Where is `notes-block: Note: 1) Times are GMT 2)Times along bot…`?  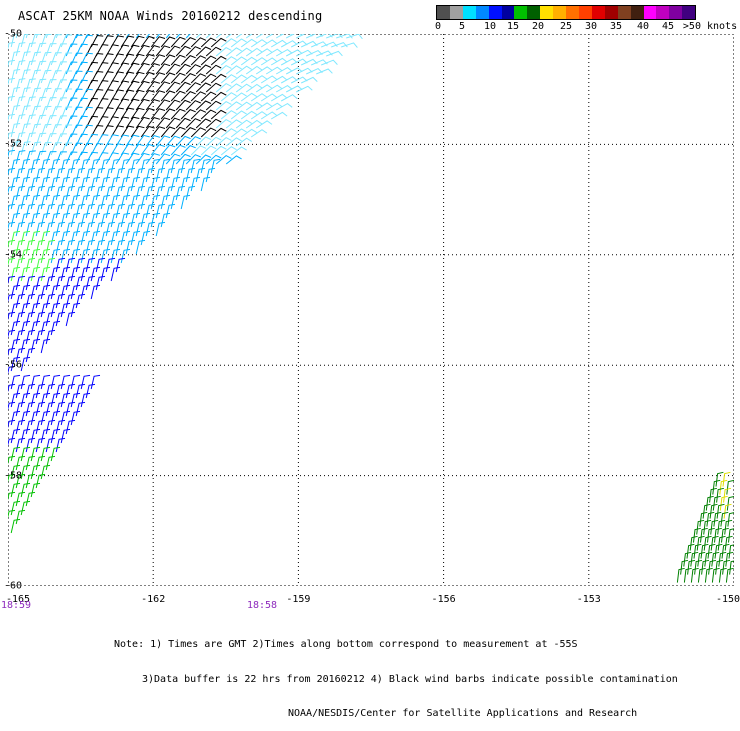 notes-block: Note: 1) Times are GMT 2)Times along bot… is located at coordinates (396, 673).